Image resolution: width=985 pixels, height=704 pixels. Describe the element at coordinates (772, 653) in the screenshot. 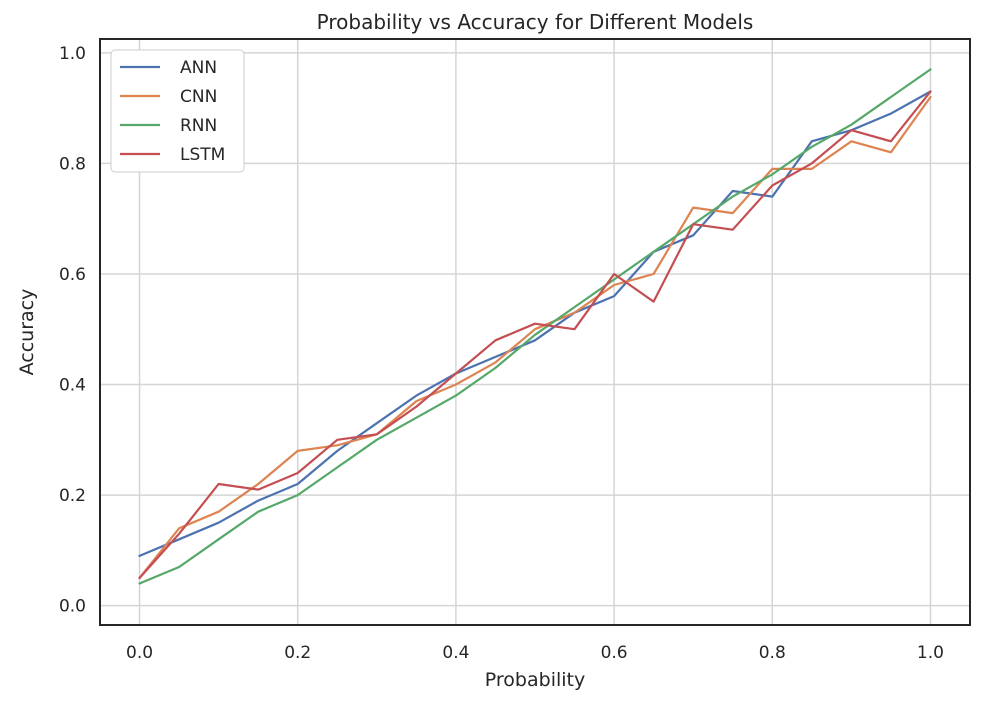

I see `x-tick-label: 0.8` at that location.